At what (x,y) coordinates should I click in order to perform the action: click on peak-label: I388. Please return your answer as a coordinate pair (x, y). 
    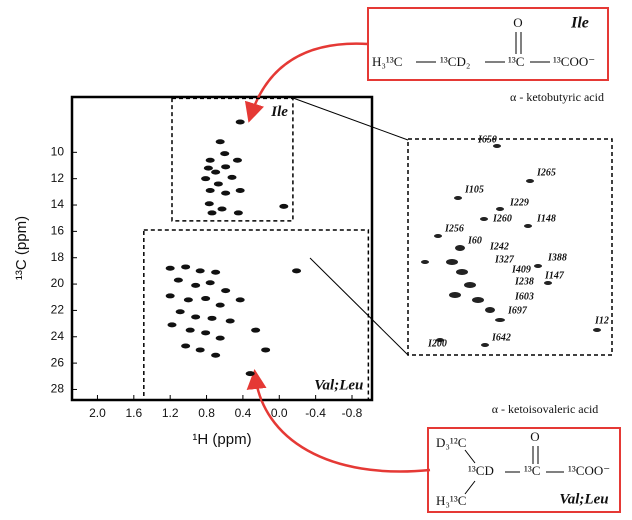
    Looking at the image, I should click on (557, 257).